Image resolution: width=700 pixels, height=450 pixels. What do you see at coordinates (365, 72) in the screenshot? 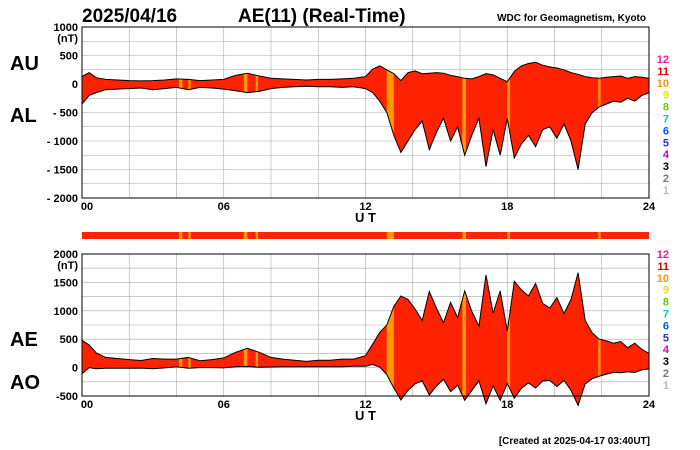
I see `au-series-line` at bounding box center [365, 72].